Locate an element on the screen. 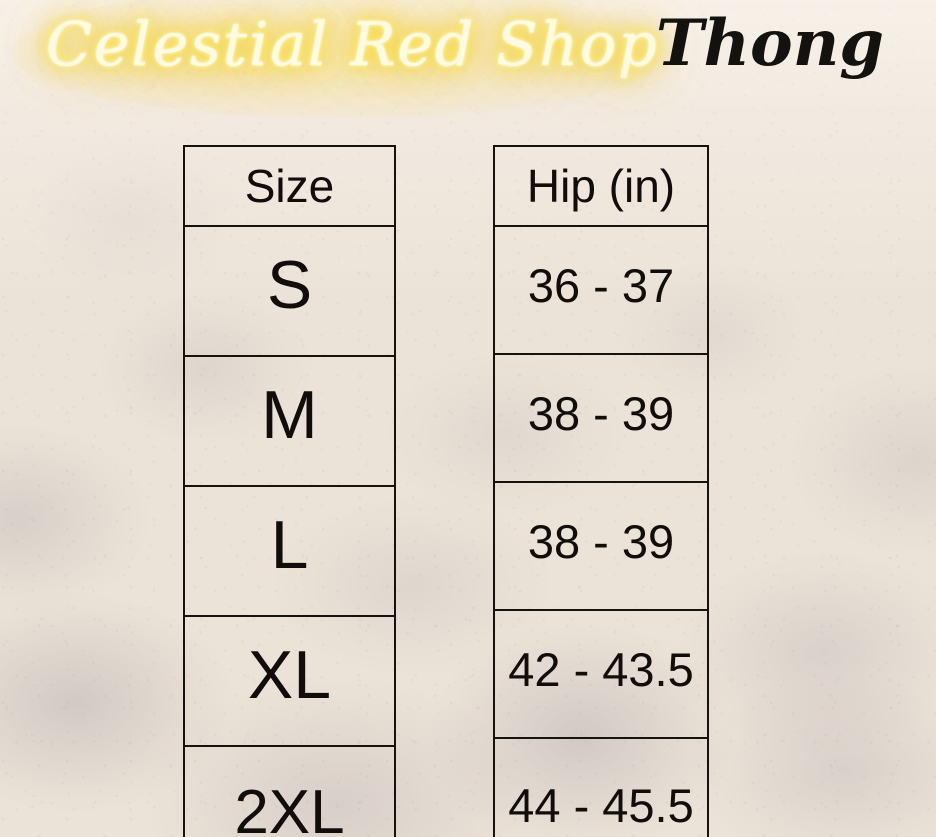  hip-value-l: 38 - 39 is located at coordinates (601, 546).